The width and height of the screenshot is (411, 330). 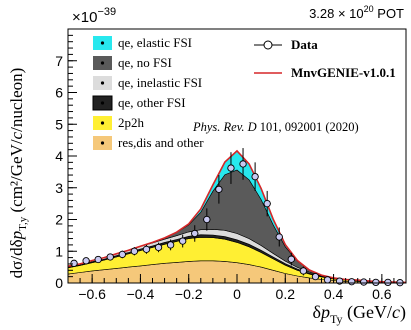 I want to click on y-tick-label: 2, so click(x=59, y=220).